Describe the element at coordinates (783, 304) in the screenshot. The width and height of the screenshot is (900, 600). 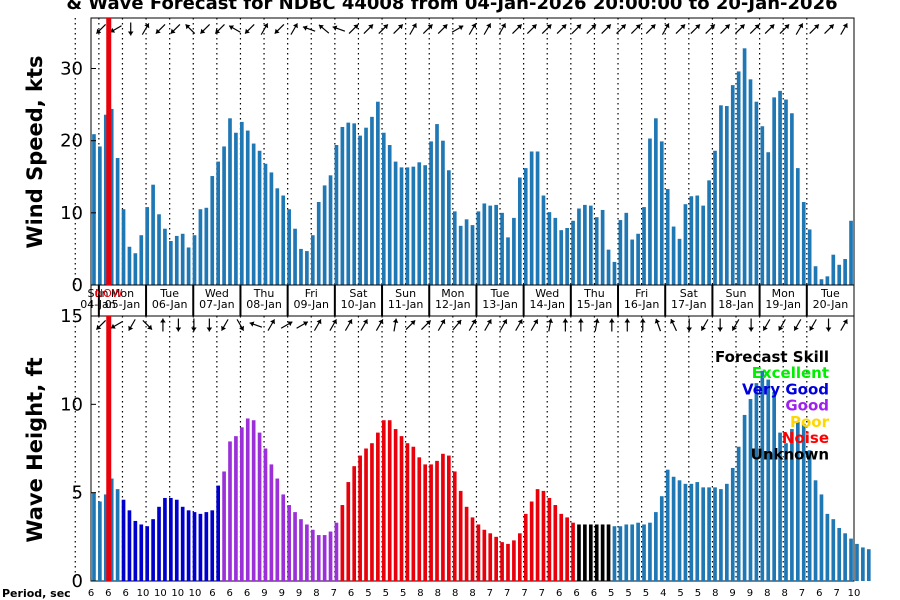
I see `day-date-label: 19-Jan` at that location.